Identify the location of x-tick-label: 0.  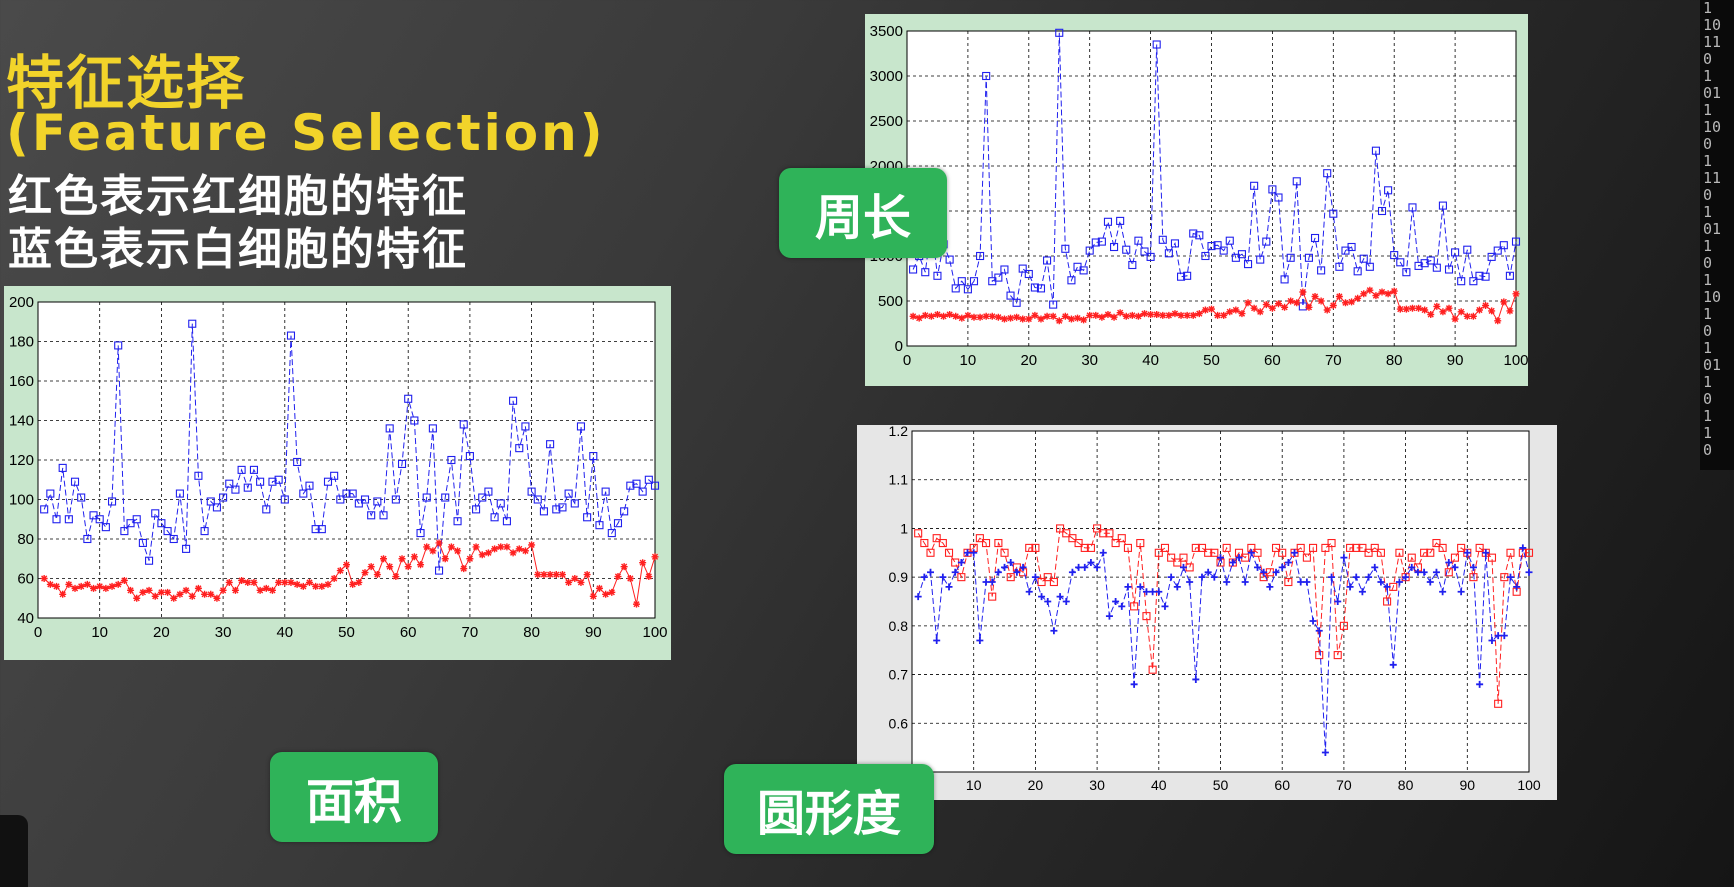
(38, 632).